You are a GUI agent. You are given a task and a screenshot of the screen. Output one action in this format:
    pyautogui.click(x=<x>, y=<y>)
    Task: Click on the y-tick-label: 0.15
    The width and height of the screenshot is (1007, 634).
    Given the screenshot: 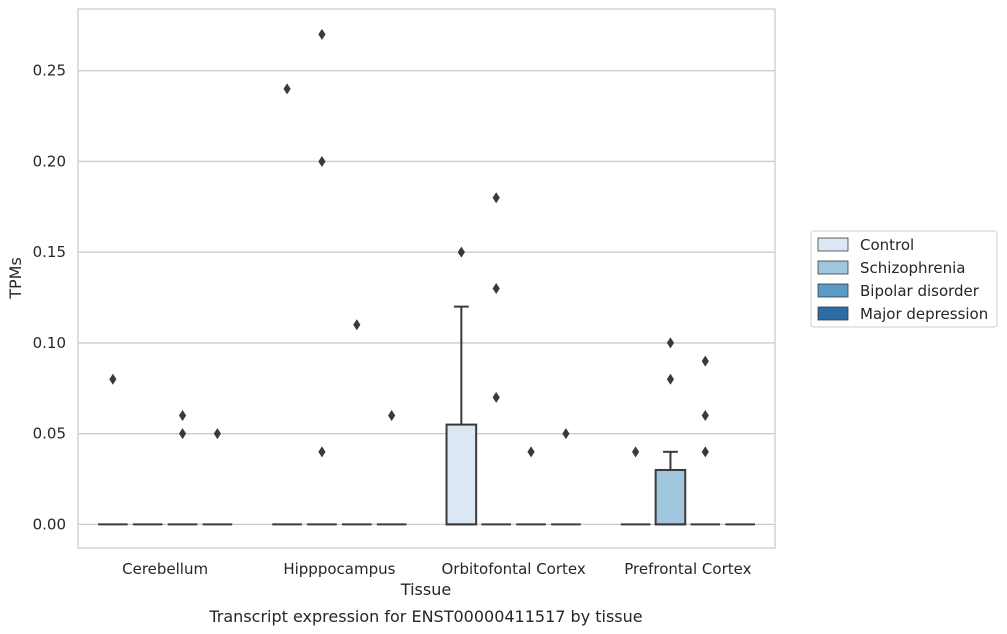 What is the action you would take?
    pyautogui.click(x=49, y=252)
    